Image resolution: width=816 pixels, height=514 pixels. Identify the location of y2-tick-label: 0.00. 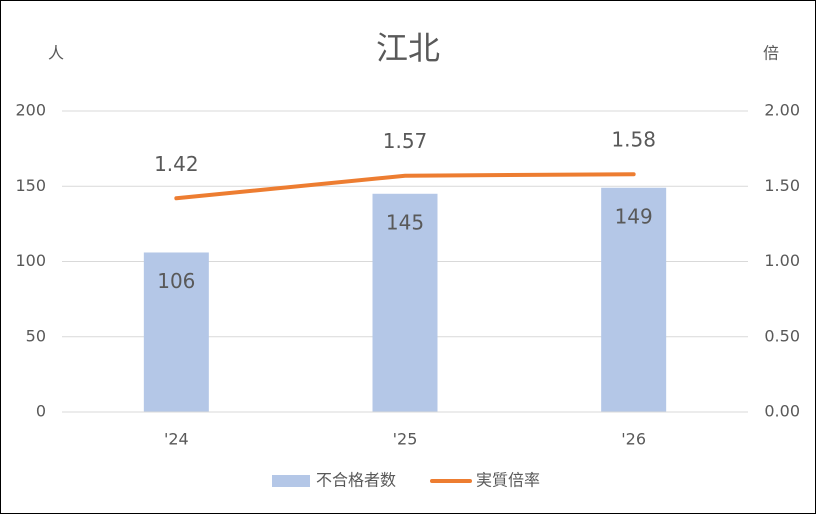
(782, 411).